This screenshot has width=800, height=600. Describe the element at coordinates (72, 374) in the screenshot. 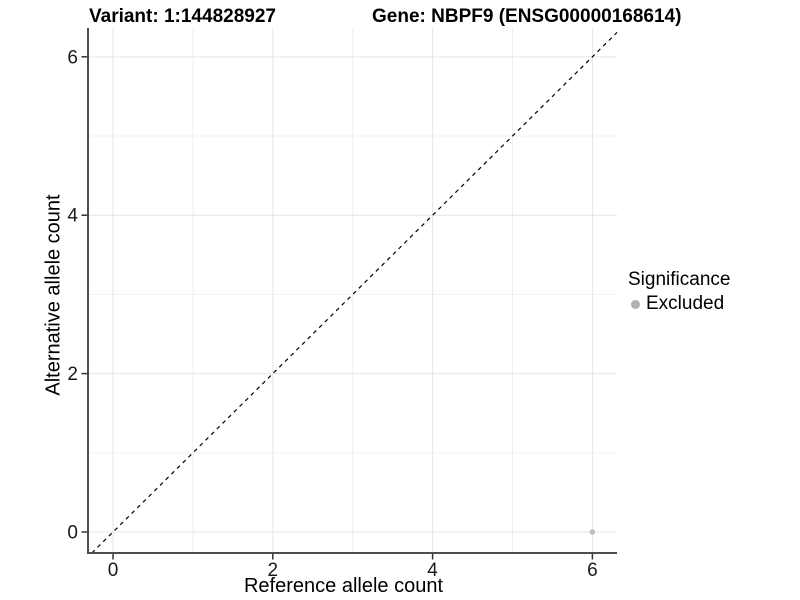

I see `y-tick-label: 2` at that location.